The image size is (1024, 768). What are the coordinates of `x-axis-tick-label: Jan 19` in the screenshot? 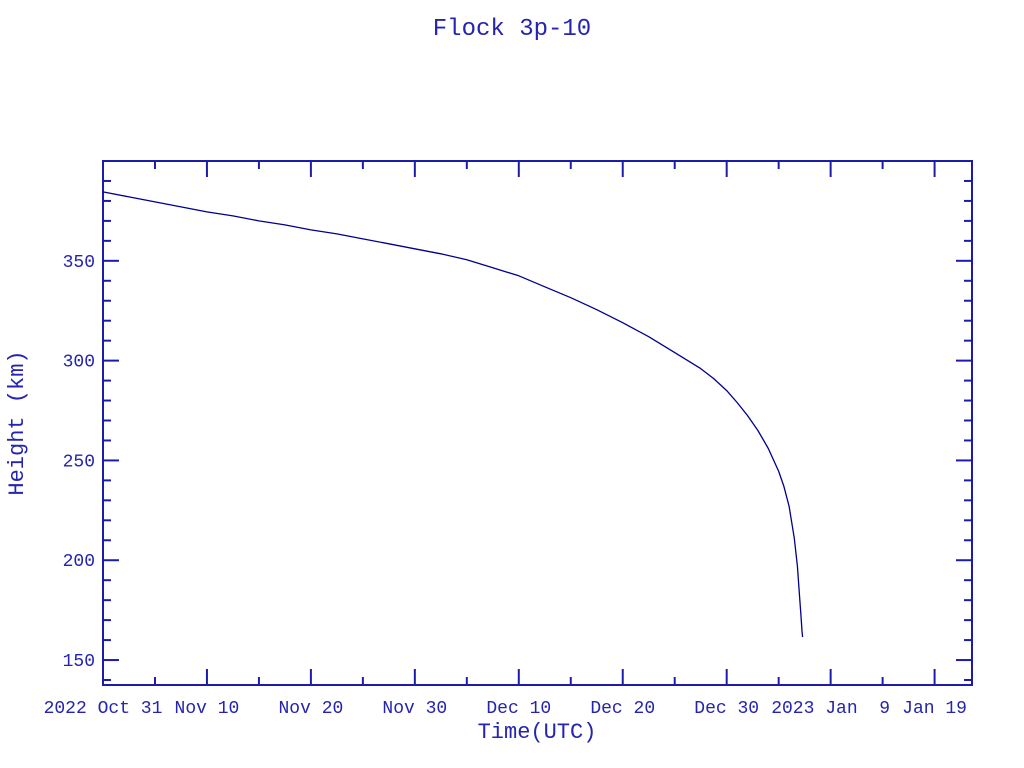 It's located at (934, 709).